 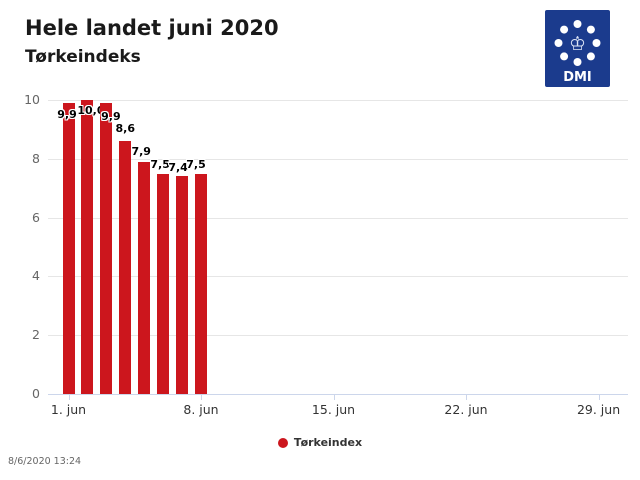 I want to click on y-axis-tick-label: 4, so click(x=36, y=276).